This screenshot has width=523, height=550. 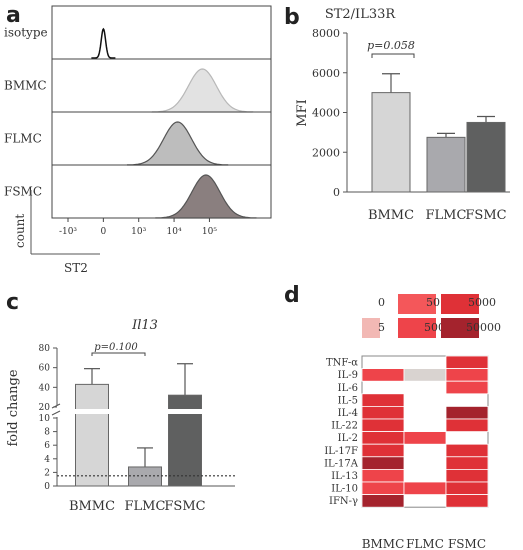 What do you see at coordinates (446, 164) in the screenshot?
I see `mfi-bar-flmc` at bounding box center [446, 164].